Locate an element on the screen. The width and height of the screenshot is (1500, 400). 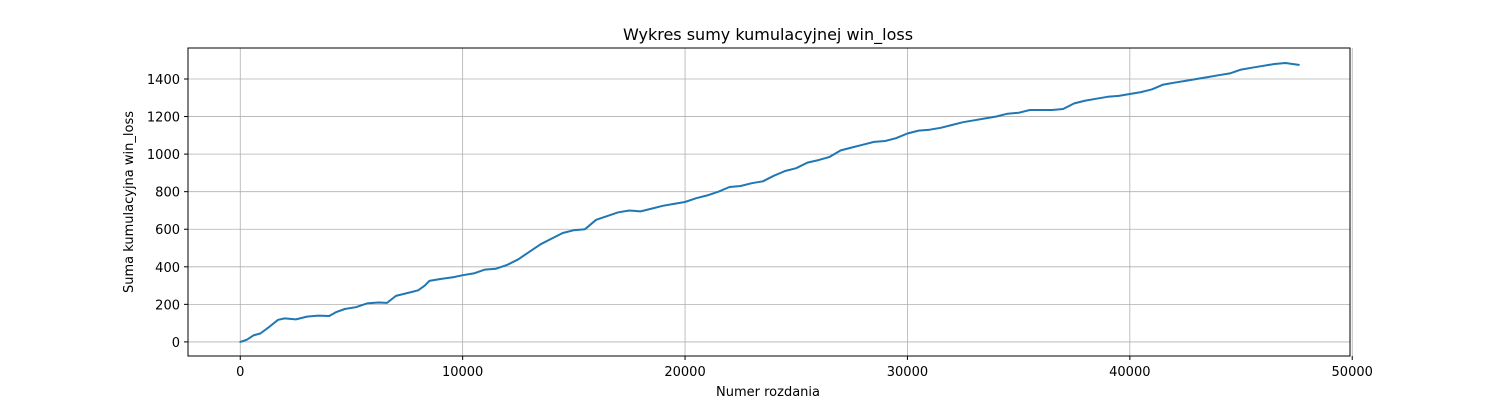
y-tick-label: 0 is located at coordinates (176, 343).